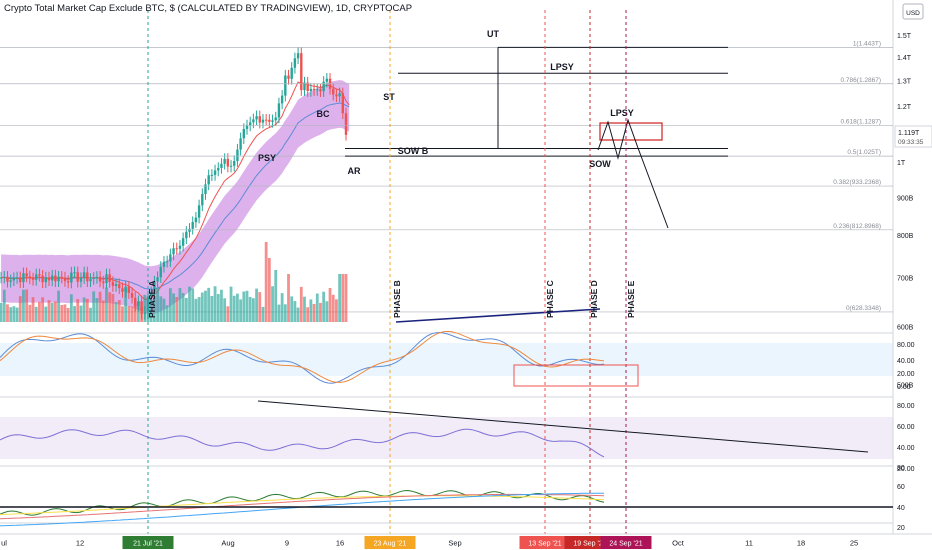 The image size is (932, 550). I want to click on price-scale-tick: 1.5T, so click(904, 36).